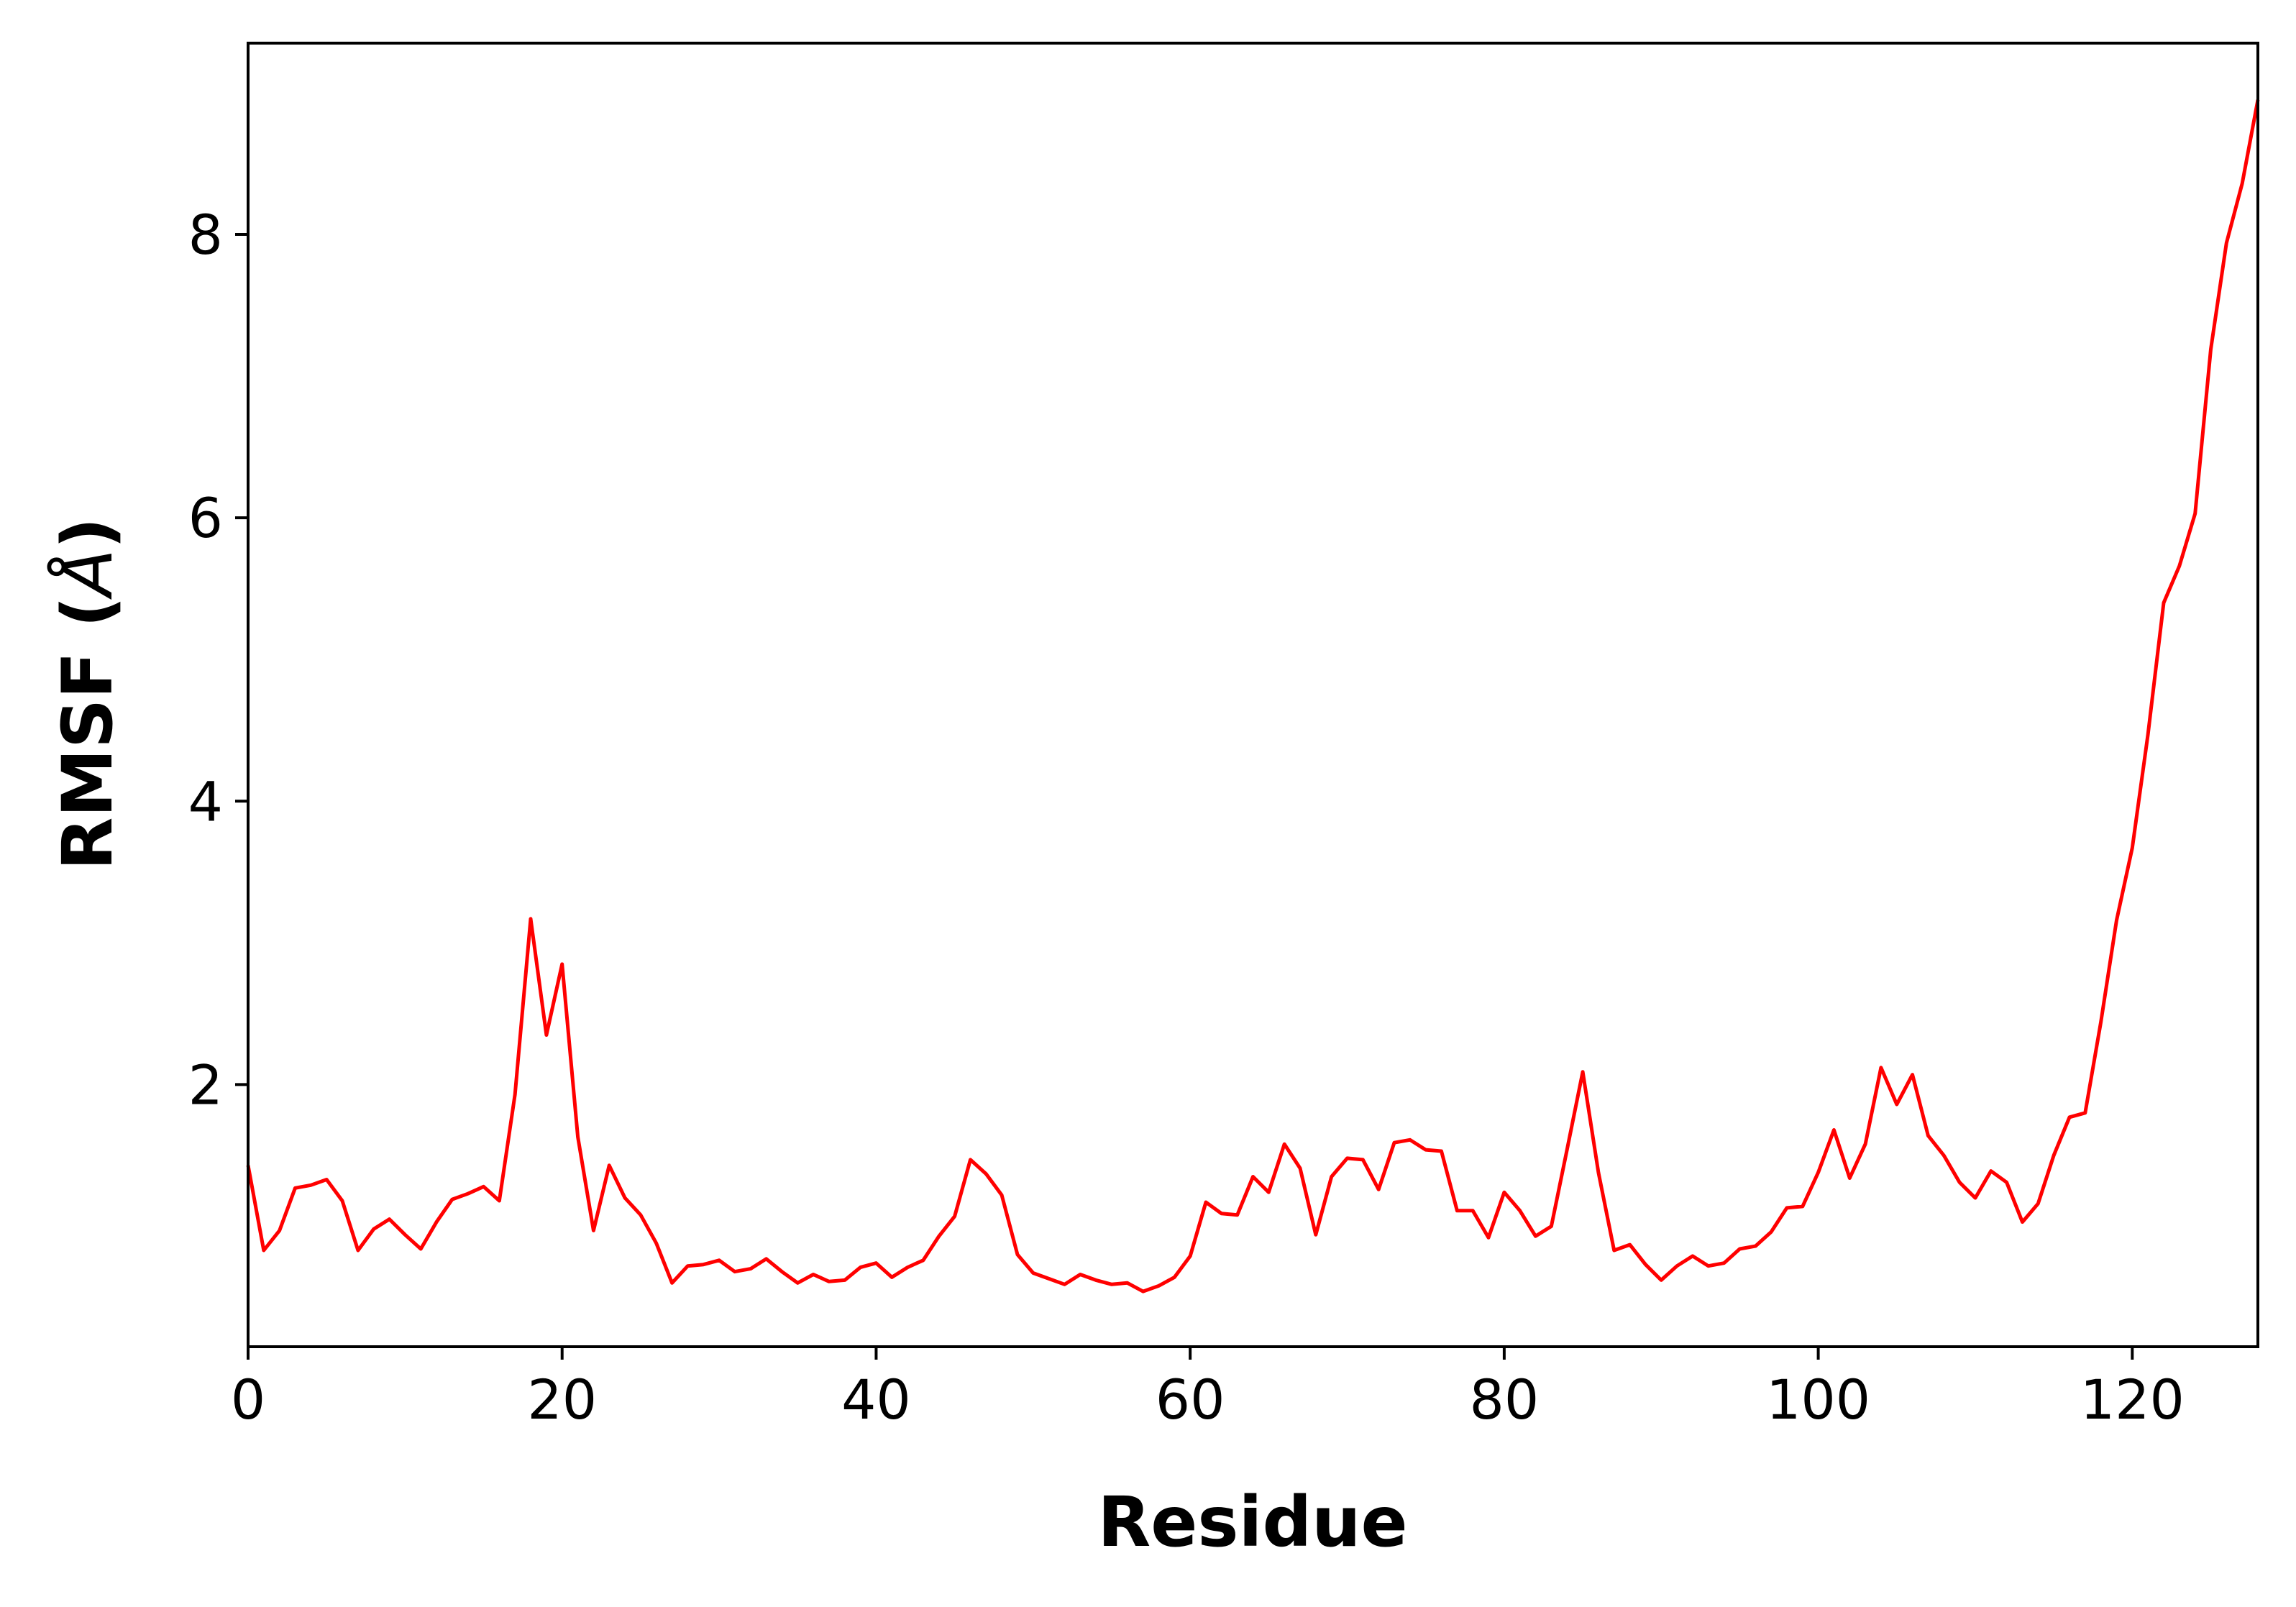  I want to click on x-tick-label: 60, so click(1190, 1400).